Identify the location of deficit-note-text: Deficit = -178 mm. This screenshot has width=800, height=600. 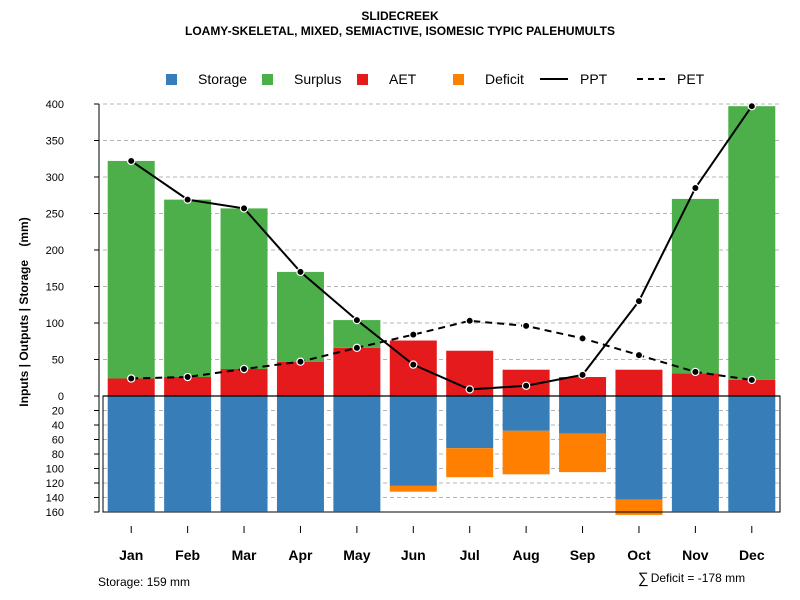
(698, 578).